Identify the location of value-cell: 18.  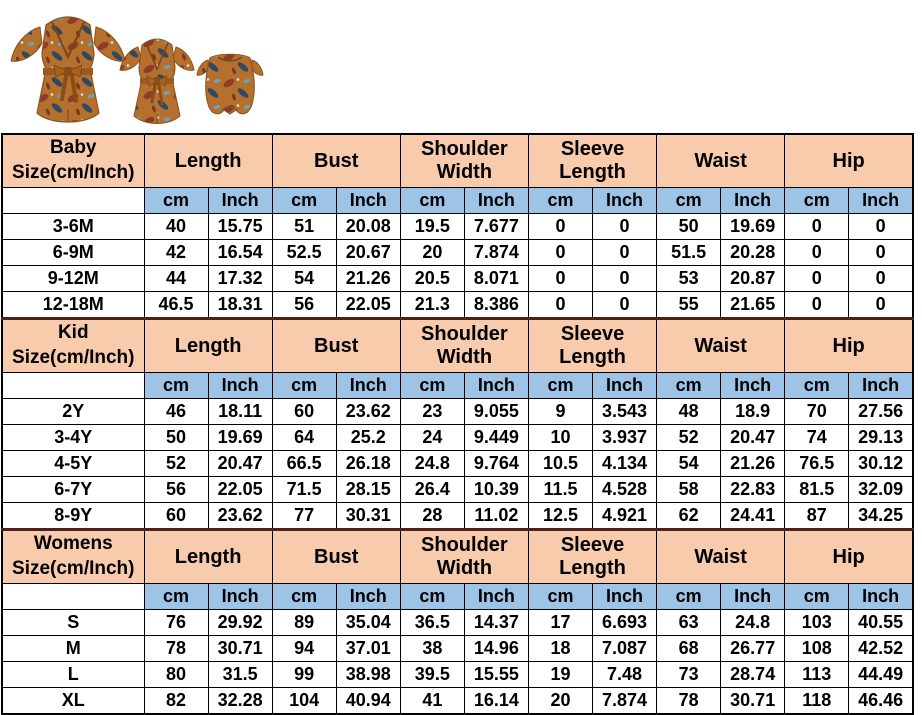
(560, 648).